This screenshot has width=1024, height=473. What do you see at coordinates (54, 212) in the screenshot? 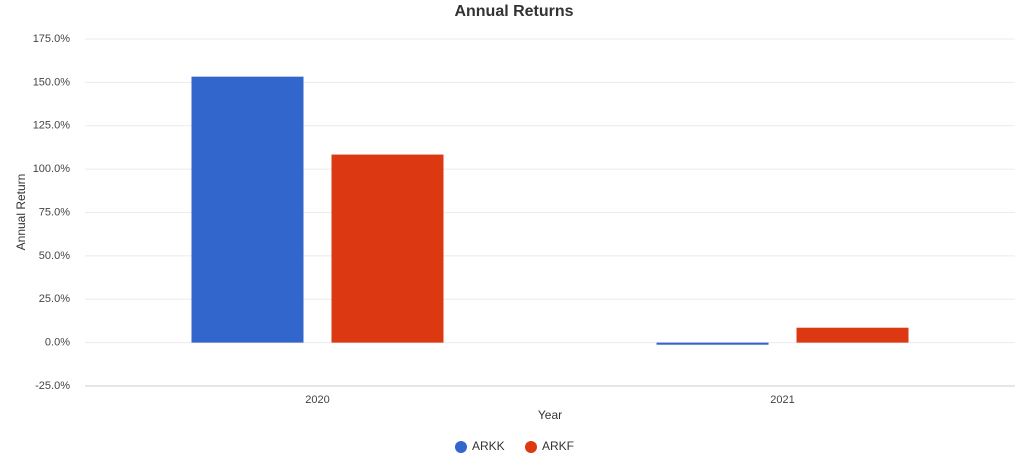
I see `y-tick-label: 75.0%` at bounding box center [54, 212].